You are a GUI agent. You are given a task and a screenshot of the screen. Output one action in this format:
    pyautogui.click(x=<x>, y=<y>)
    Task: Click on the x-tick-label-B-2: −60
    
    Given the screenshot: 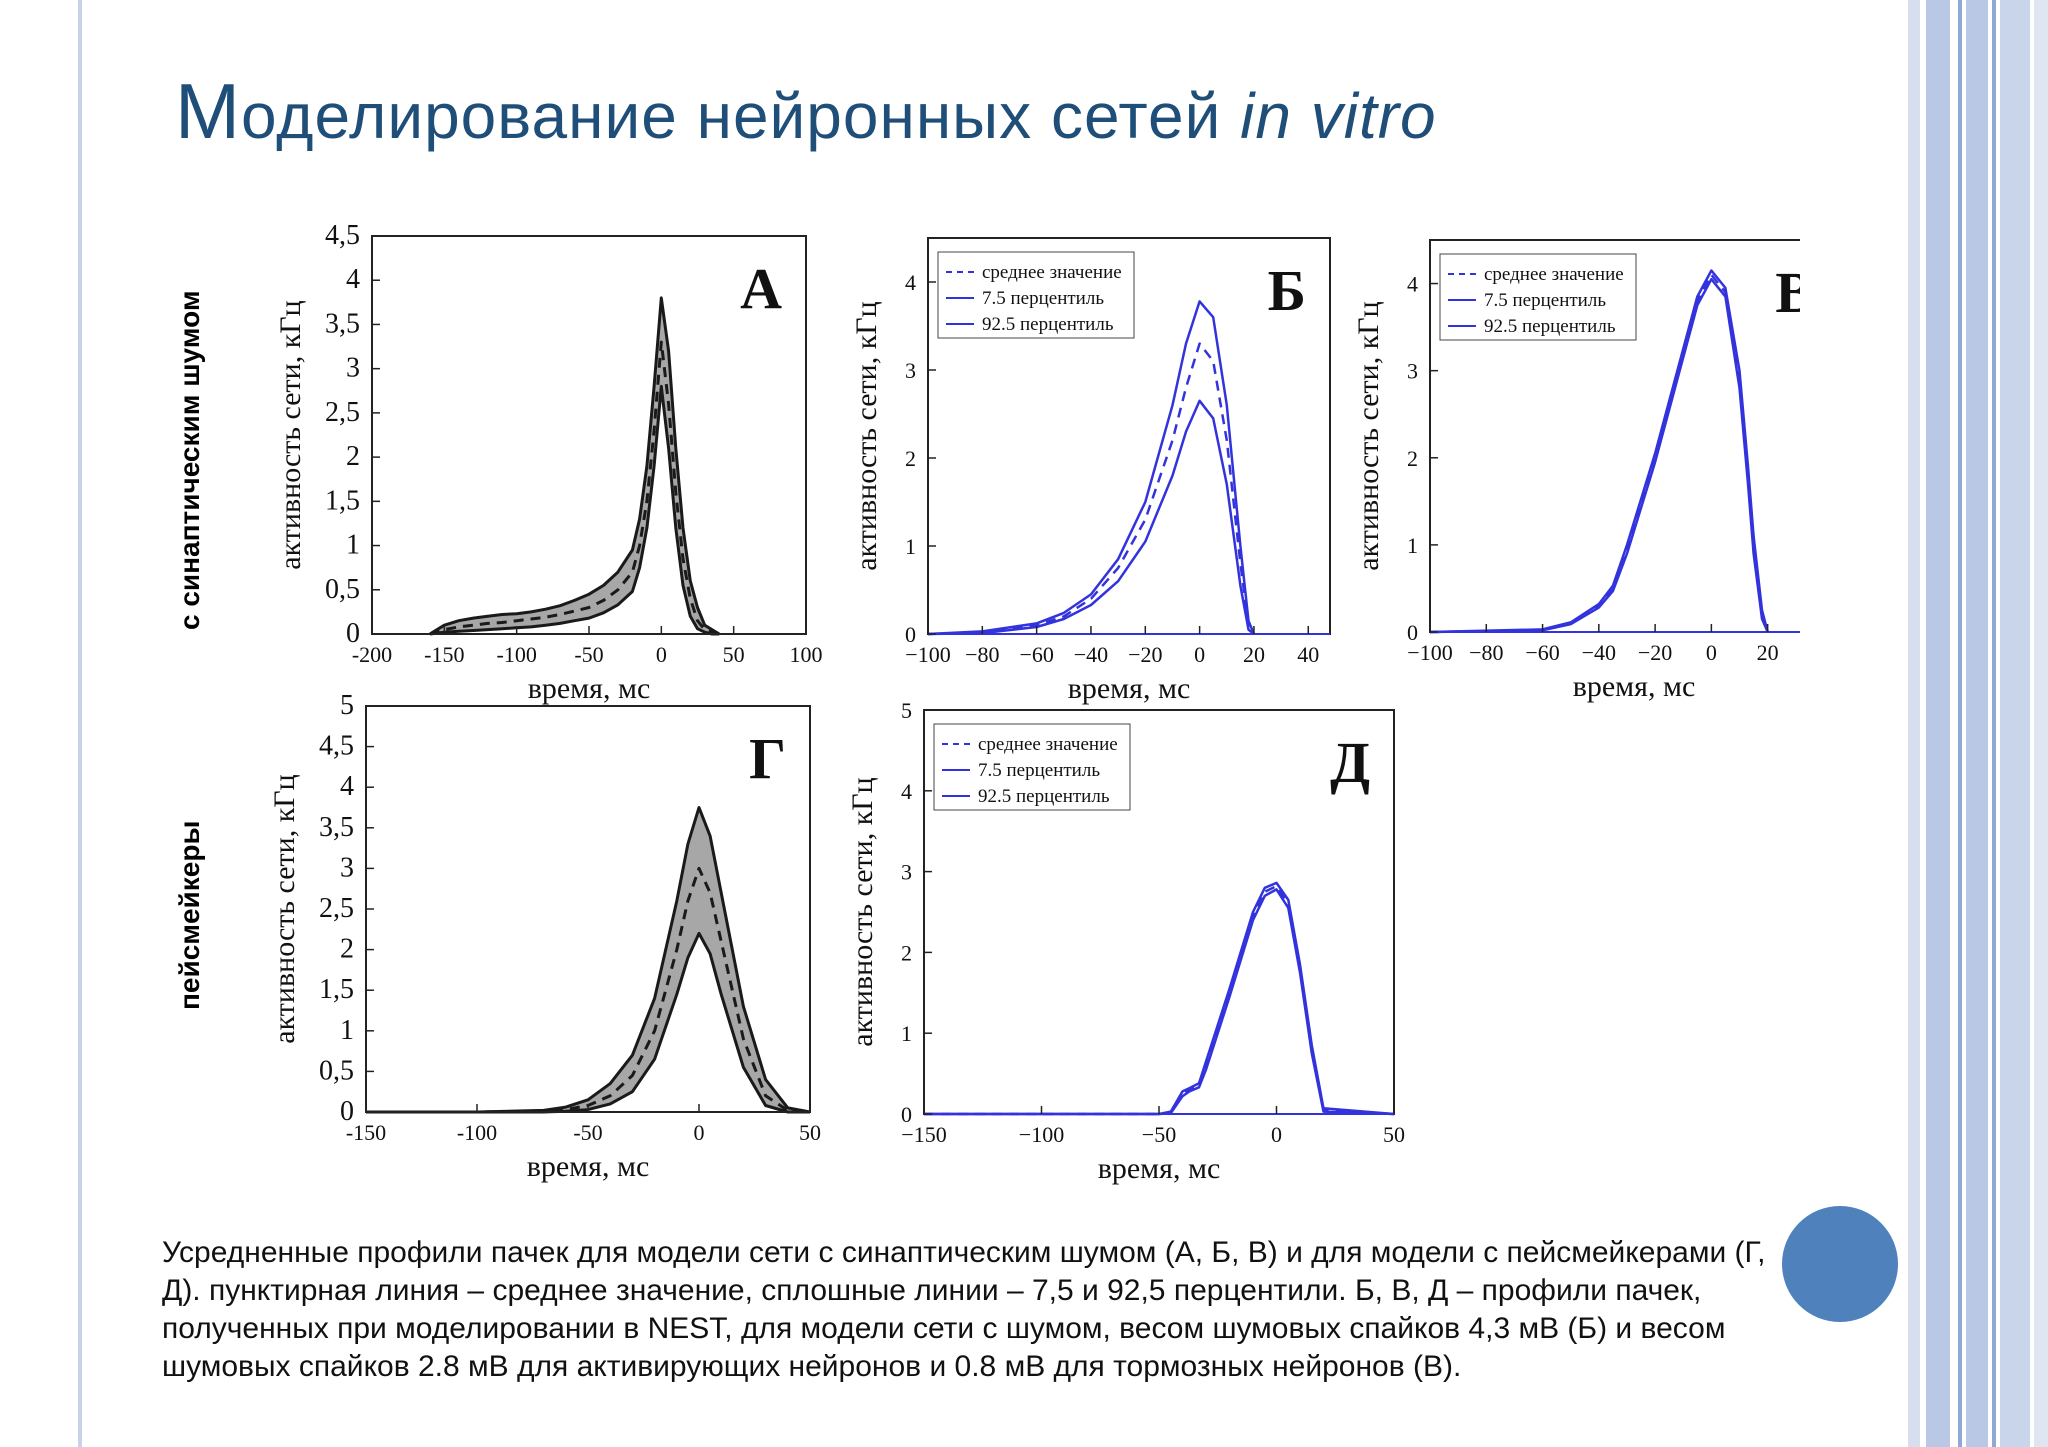 What is the action you would take?
    pyautogui.click(x=1036, y=654)
    